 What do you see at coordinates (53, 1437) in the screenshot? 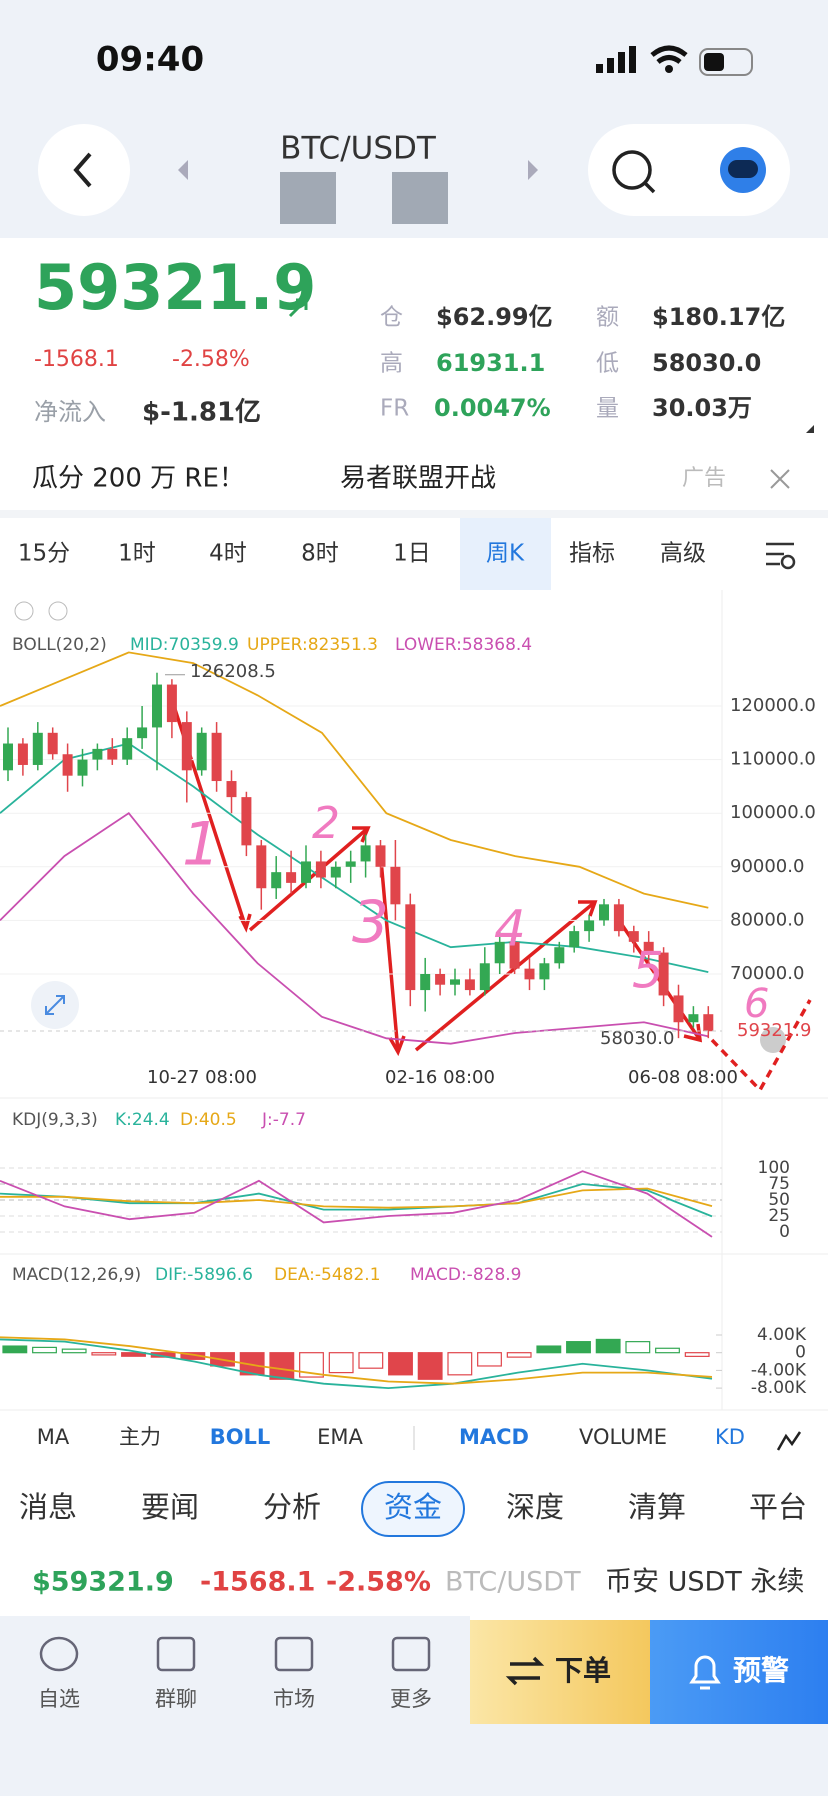
I see `indicator-tab: MA` at bounding box center [53, 1437].